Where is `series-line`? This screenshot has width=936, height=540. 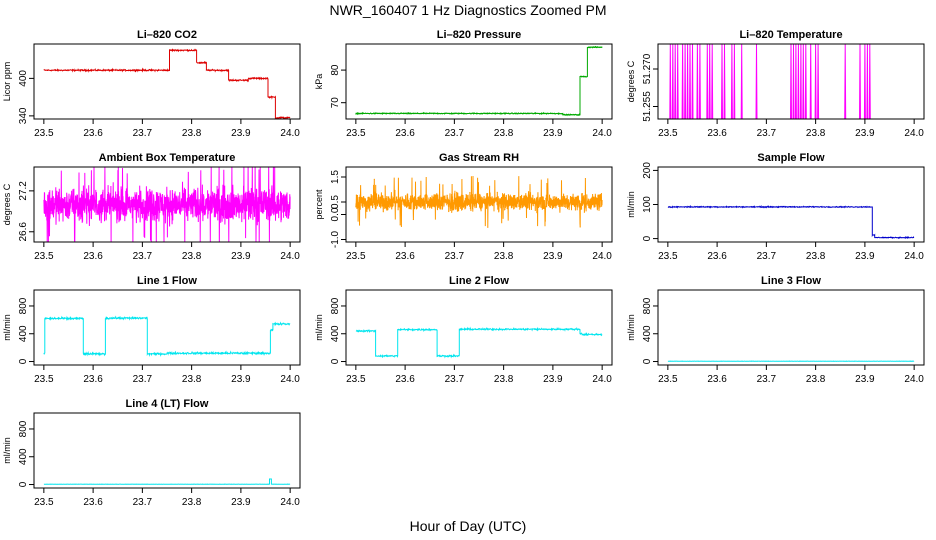 series-line is located at coordinates (791, 81).